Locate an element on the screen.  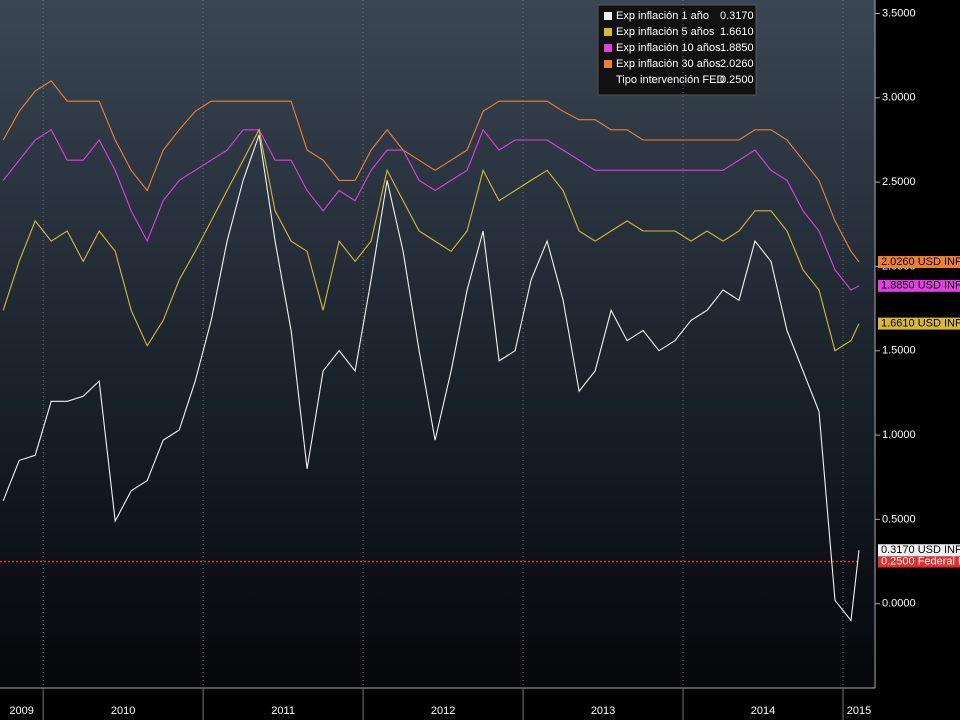
value-tag-label: 0.3170 USD INFL is located at coordinates (920, 550).